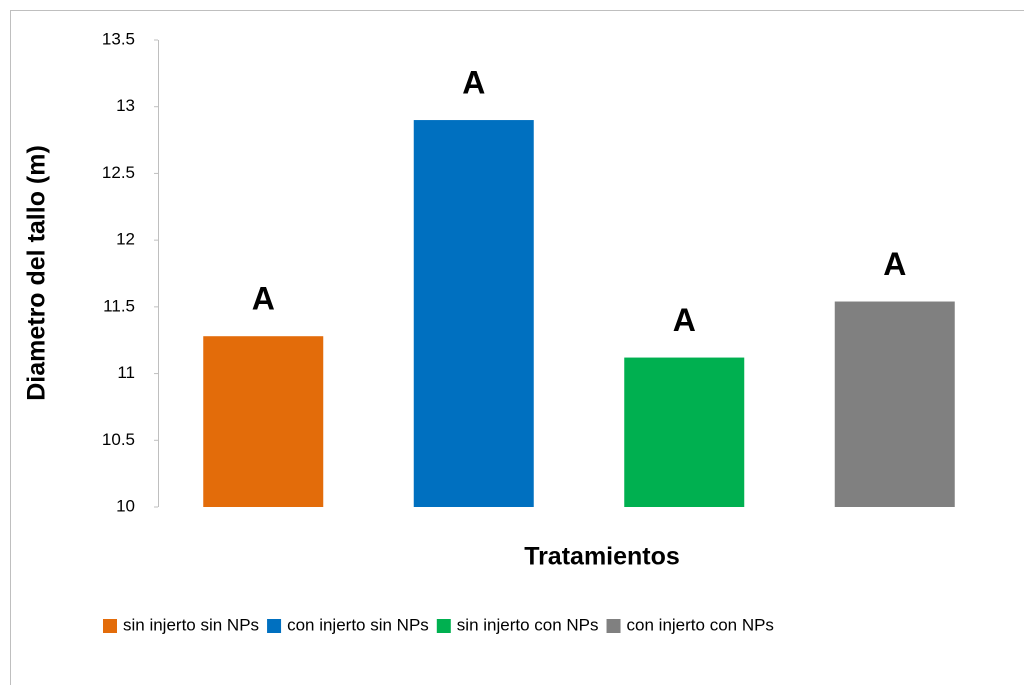  I want to click on legend-label: sin injerto sin NPs, so click(191, 624).